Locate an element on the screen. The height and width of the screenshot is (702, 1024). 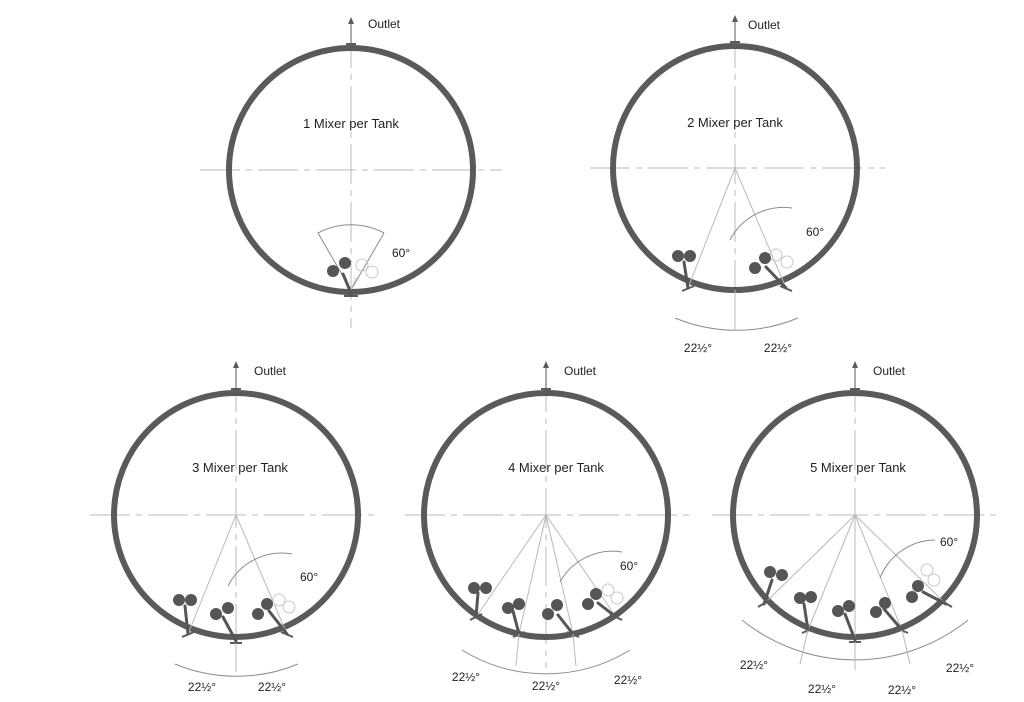
tank-3-mixers: Outlet 3 Mixer per Tank 60° is located at coordinates (233, 527).